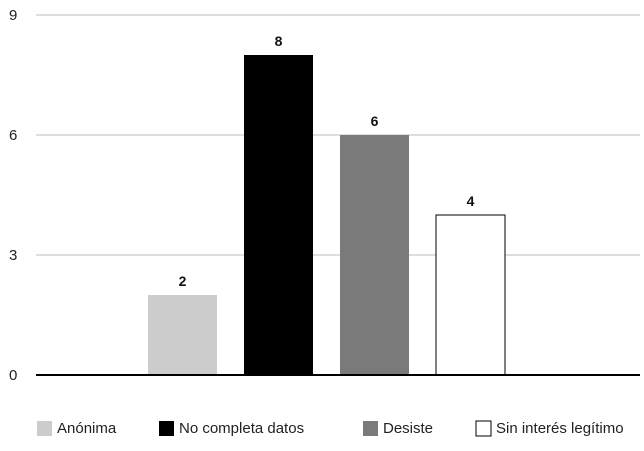 The image size is (644, 451). Describe the element at coordinates (183, 281) in the screenshot. I see `data-label: 2` at that location.